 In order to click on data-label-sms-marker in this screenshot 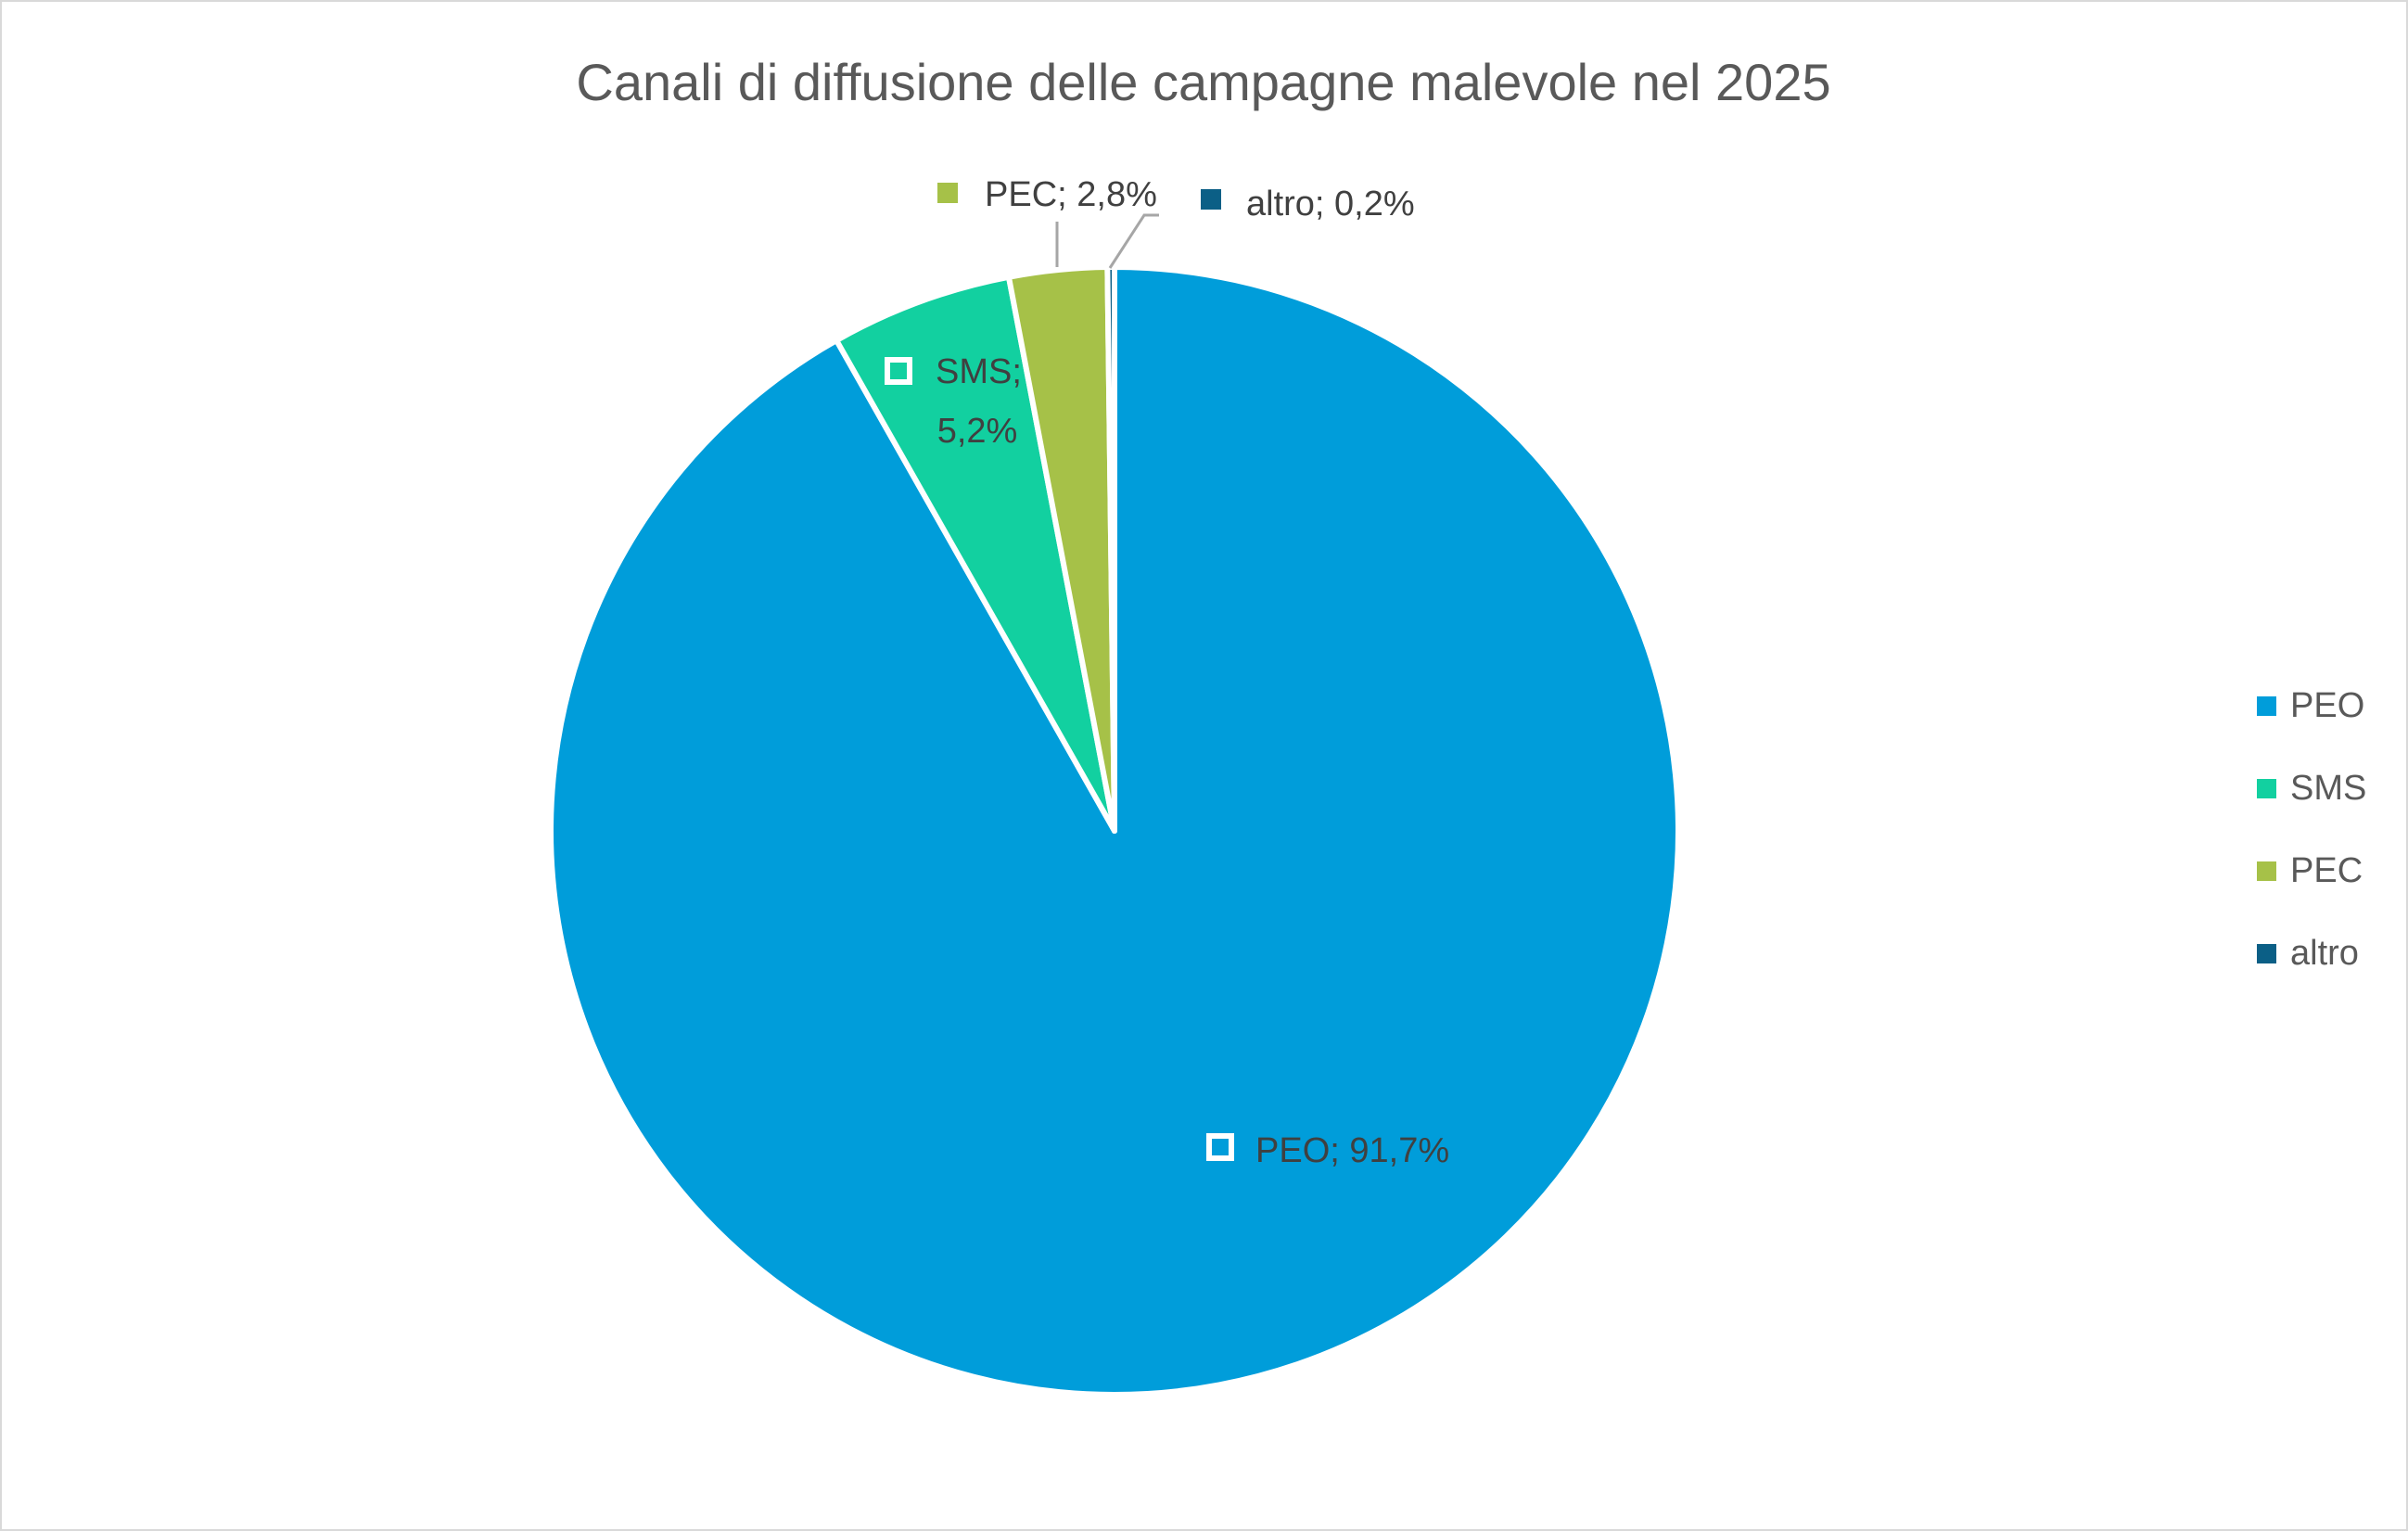, I will do `click(898, 371)`.